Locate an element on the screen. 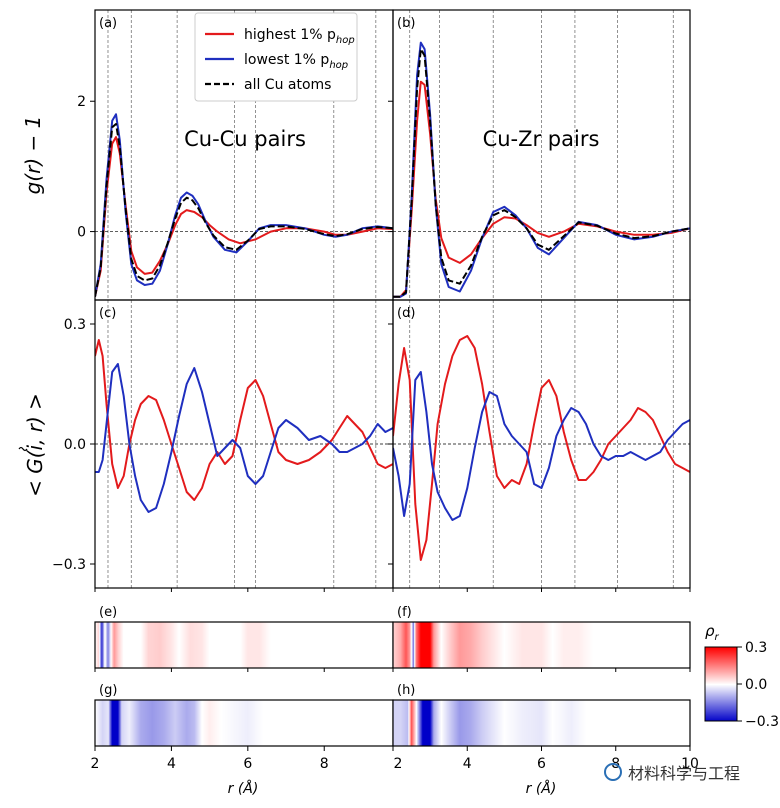 This screenshot has width=780, height=808. colorbar-title: ρr is located at coordinates (712, 632).